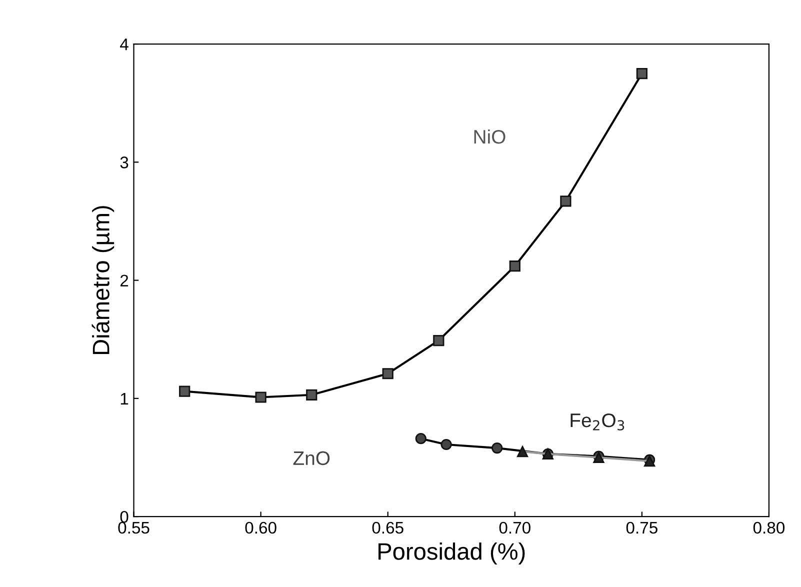 The image size is (801, 587). Describe the element at coordinates (260, 528) in the screenshot. I see `x-tick-label: 0.60` at that location.